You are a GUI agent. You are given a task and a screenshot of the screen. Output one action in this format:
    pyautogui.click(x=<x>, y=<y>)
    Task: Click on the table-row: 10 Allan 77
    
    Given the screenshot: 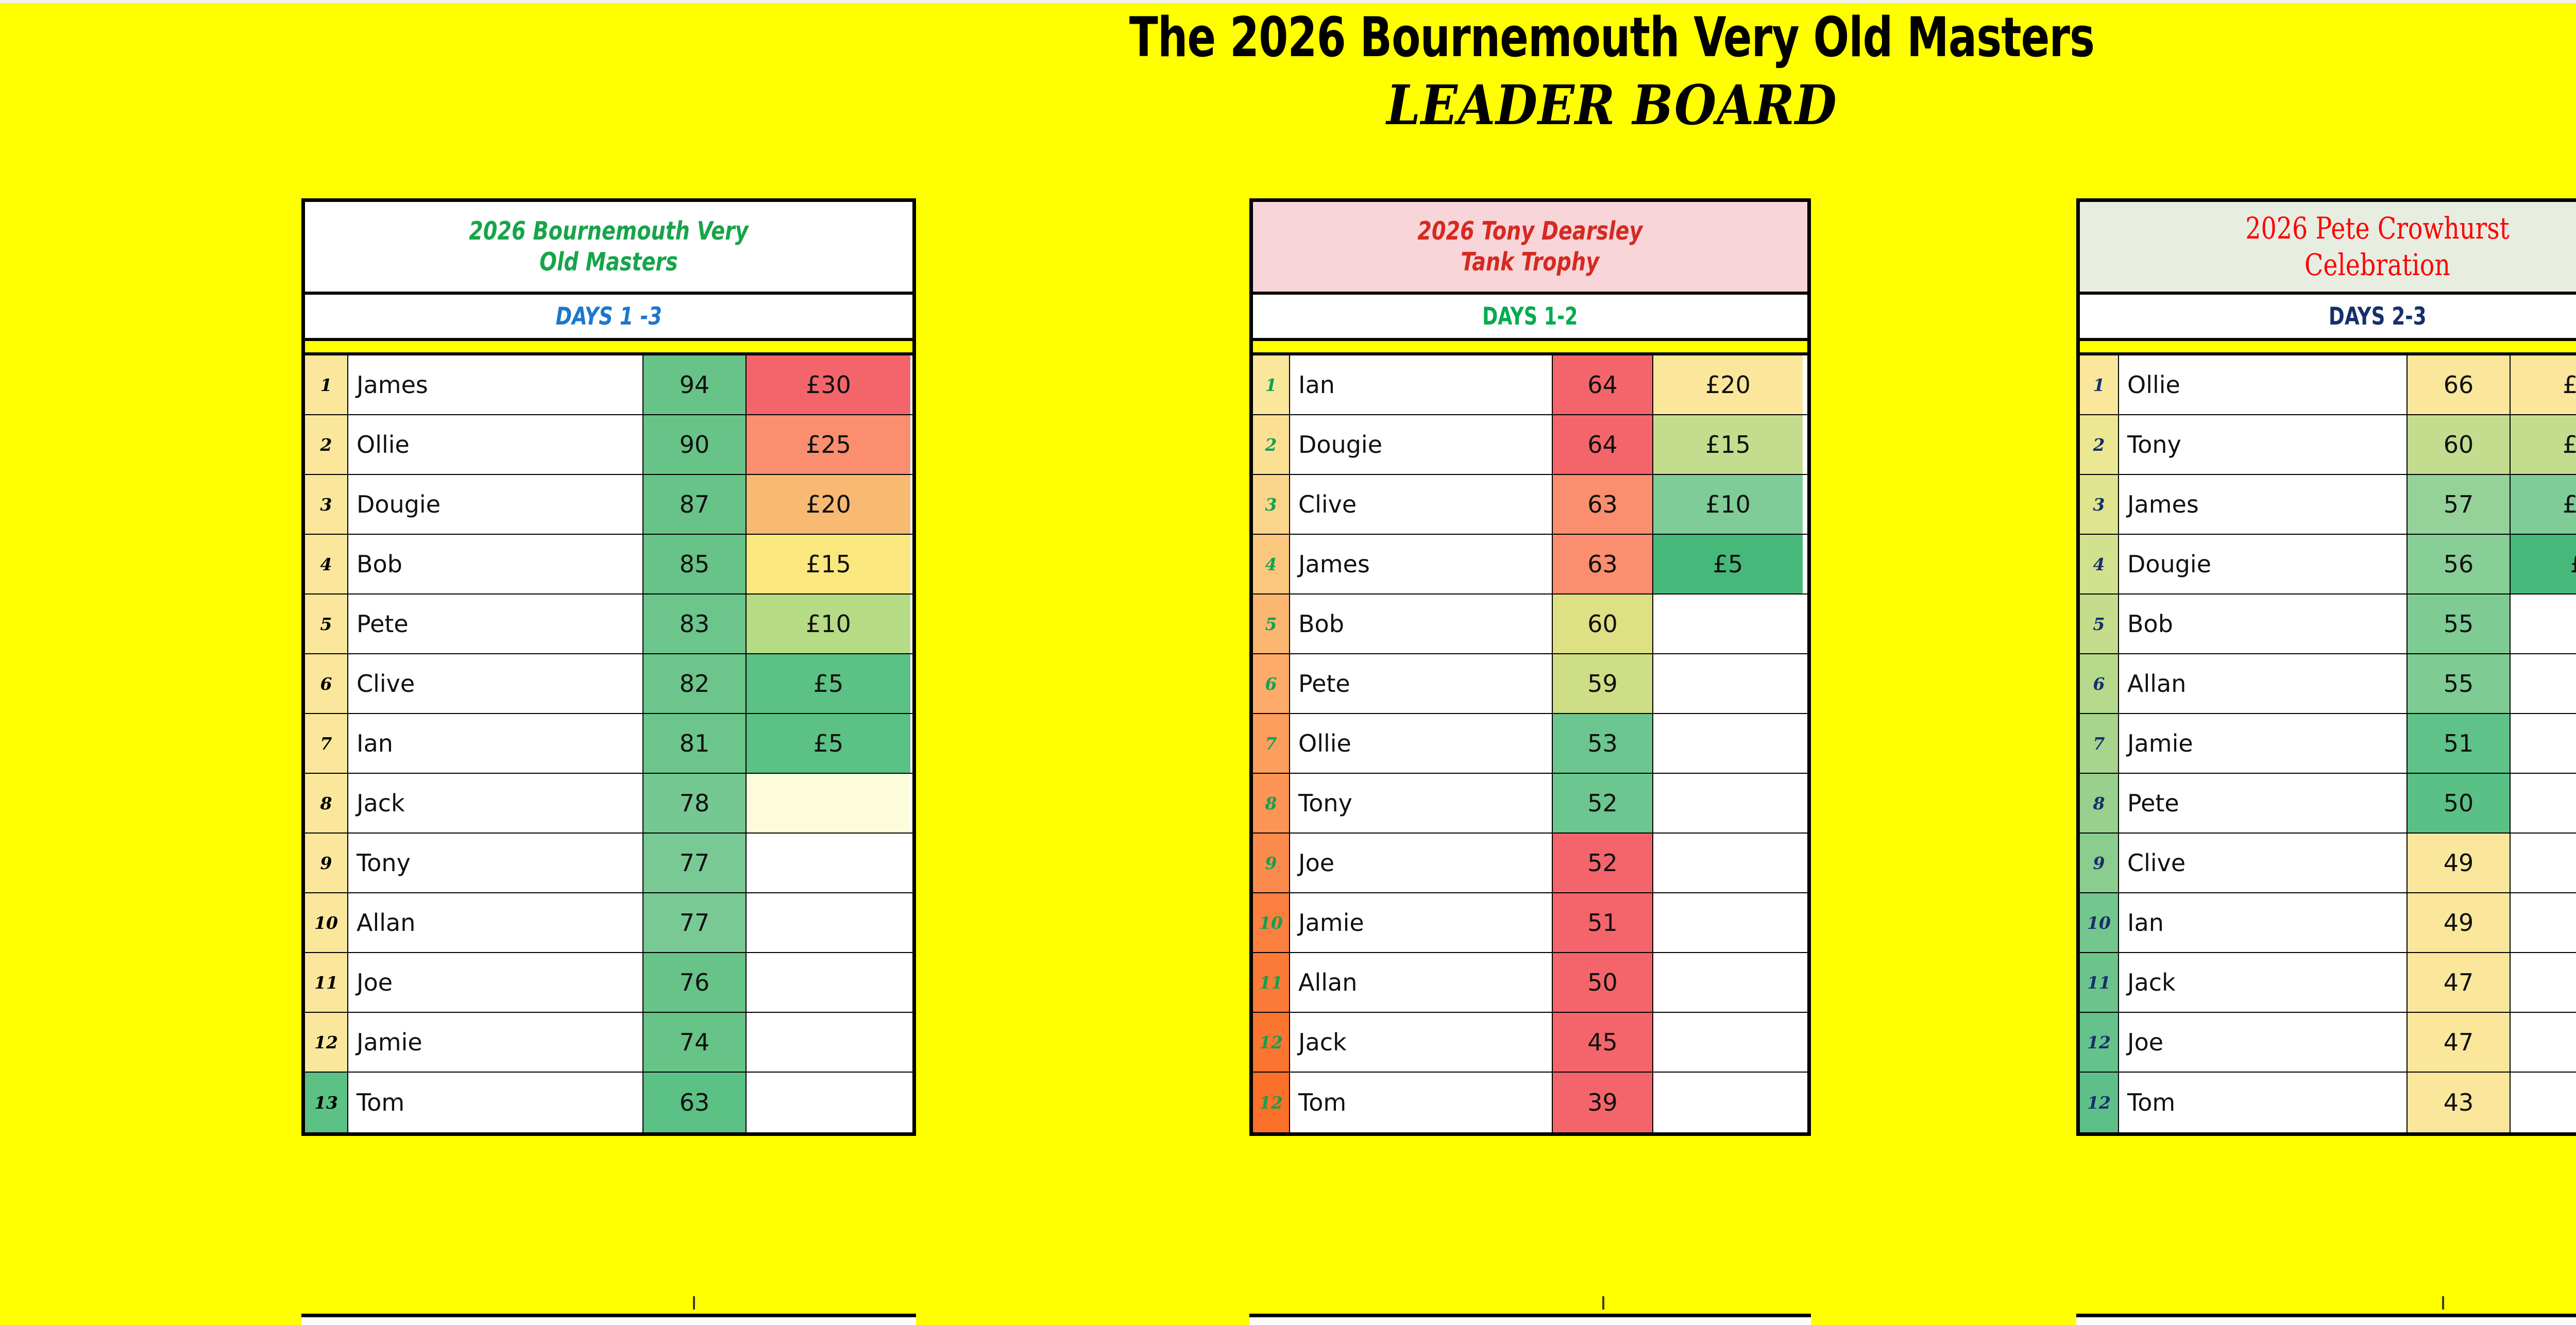 What is the action you would take?
    pyautogui.click(x=608, y=923)
    